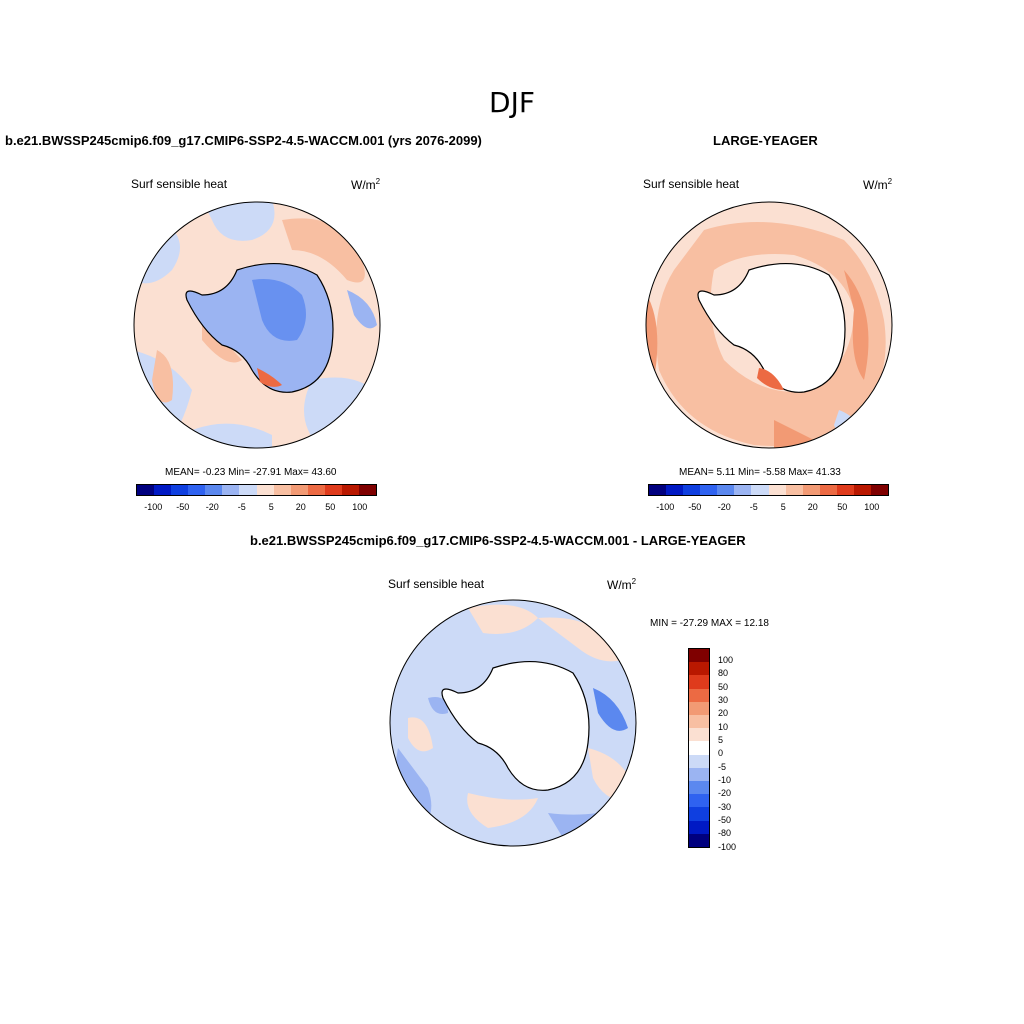 This screenshot has width=1024, height=1024. Describe the element at coordinates (765, 140) in the screenshot. I see `obs-panel-title: LARGE-YEAGER` at that location.